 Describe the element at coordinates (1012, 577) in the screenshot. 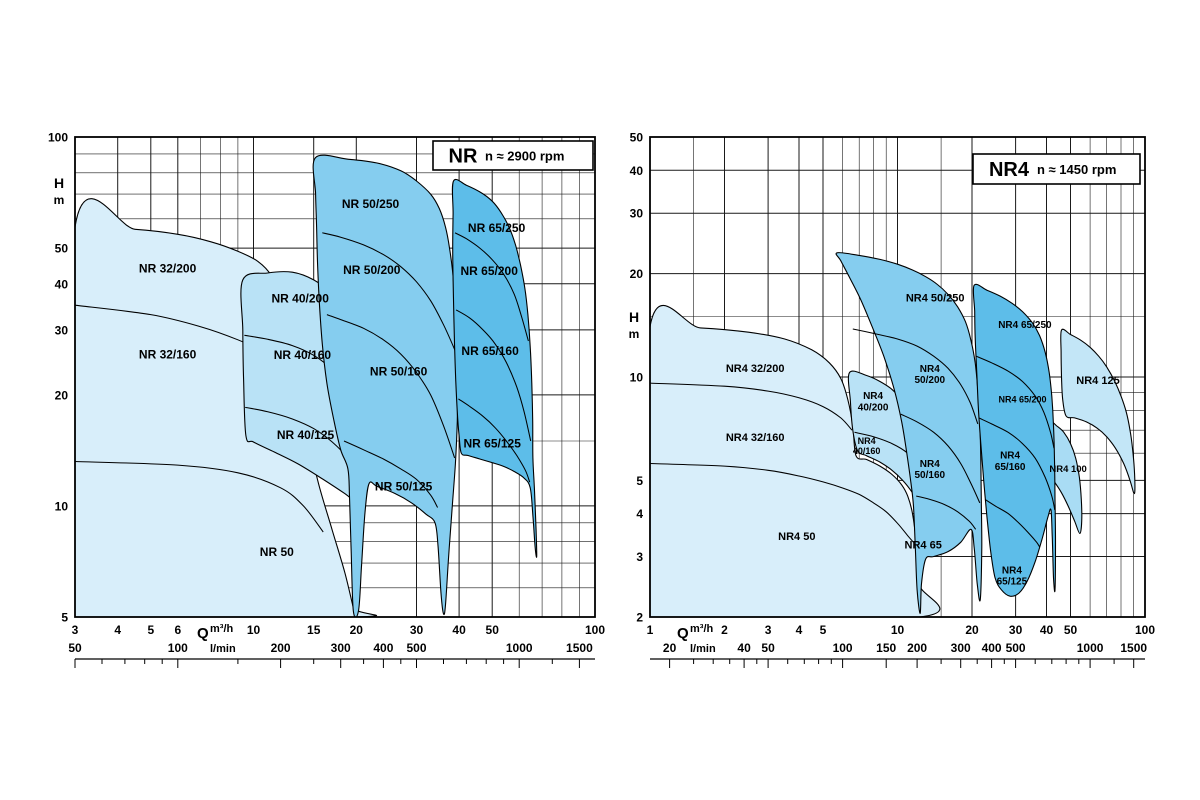

I see `region-label: NR4 65/125` at that location.